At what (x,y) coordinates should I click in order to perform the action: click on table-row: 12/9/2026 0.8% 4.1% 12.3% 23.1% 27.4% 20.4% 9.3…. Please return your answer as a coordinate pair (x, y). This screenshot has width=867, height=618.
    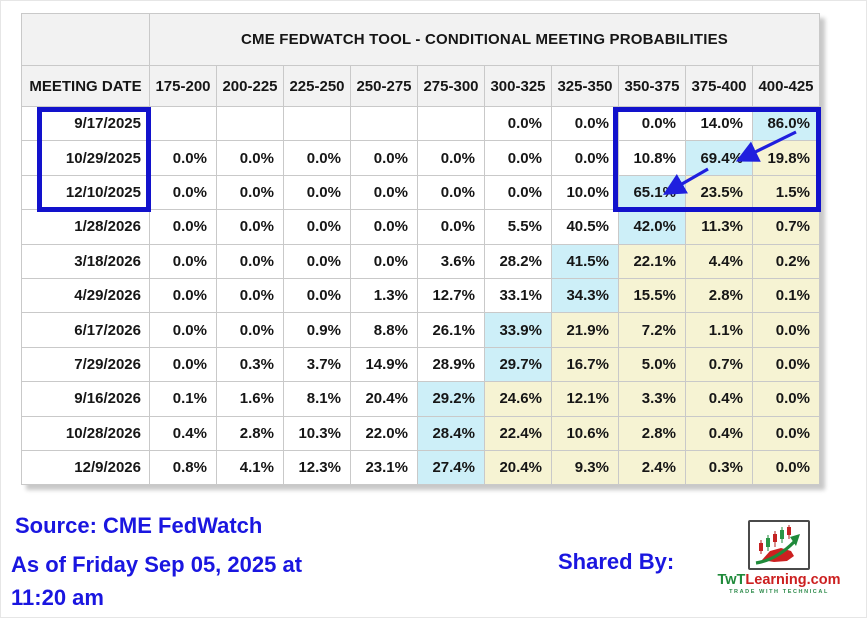
    Looking at the image, I should click on (420, 467).